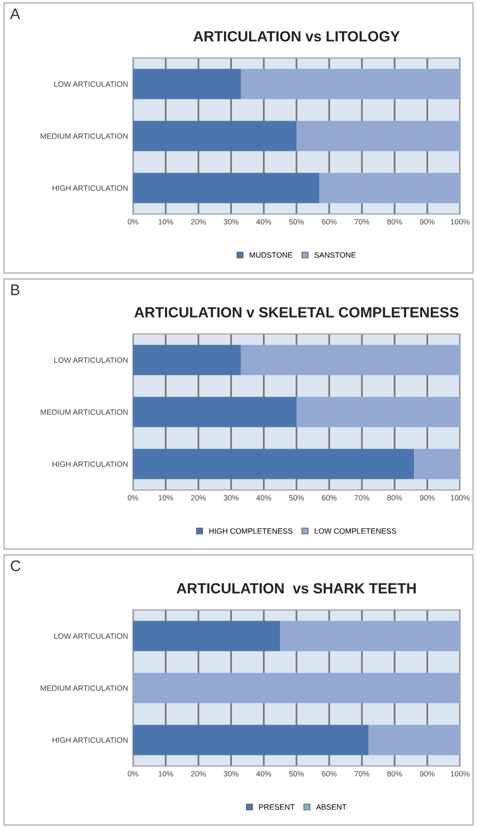 This screenshot has height=828, width=477. I want to click on chart-title: ARTICULATION vs LITOLOGY, so click(296, 36).